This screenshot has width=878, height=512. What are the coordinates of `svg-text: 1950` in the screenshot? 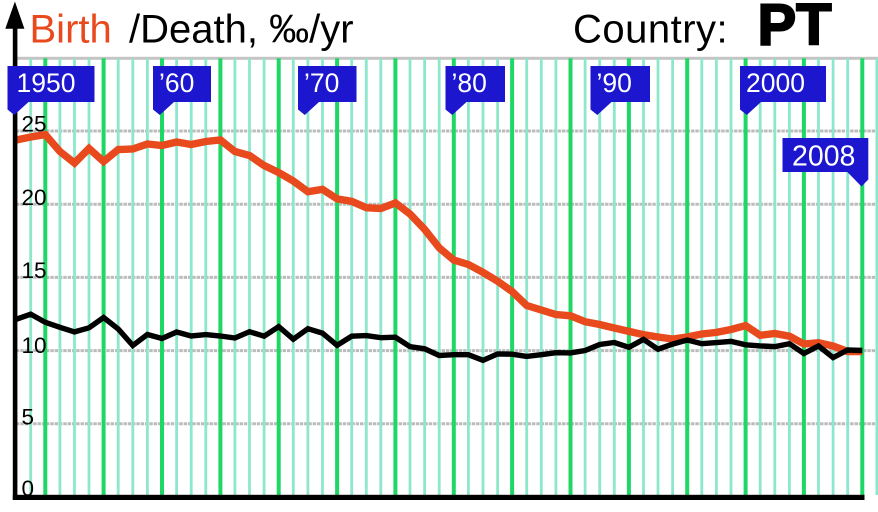 It's located at (46, 83).